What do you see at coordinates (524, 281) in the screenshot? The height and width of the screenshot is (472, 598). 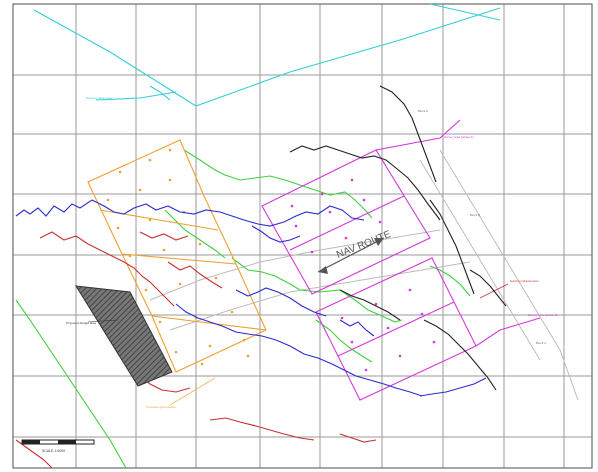 I see `red-label: Existing infrastructure` at bounding box center [524, 281].